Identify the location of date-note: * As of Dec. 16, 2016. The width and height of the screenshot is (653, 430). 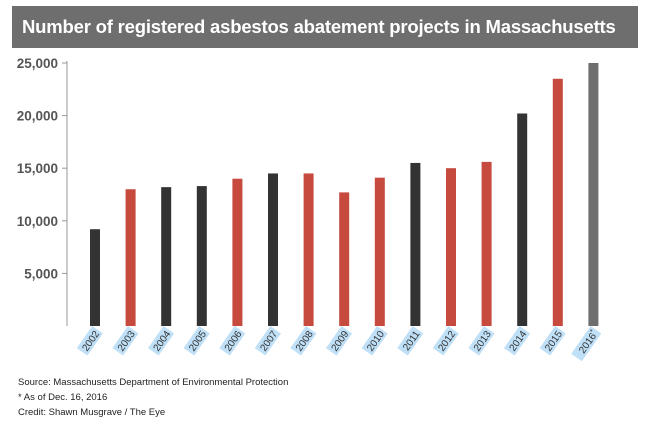
(63, 397).